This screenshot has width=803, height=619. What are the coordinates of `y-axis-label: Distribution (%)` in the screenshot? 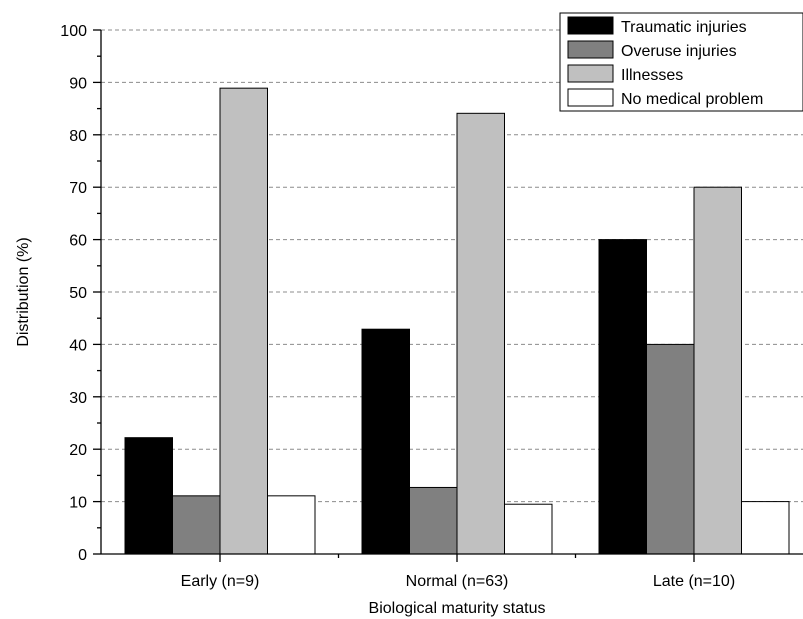 It's located at (23, 291).